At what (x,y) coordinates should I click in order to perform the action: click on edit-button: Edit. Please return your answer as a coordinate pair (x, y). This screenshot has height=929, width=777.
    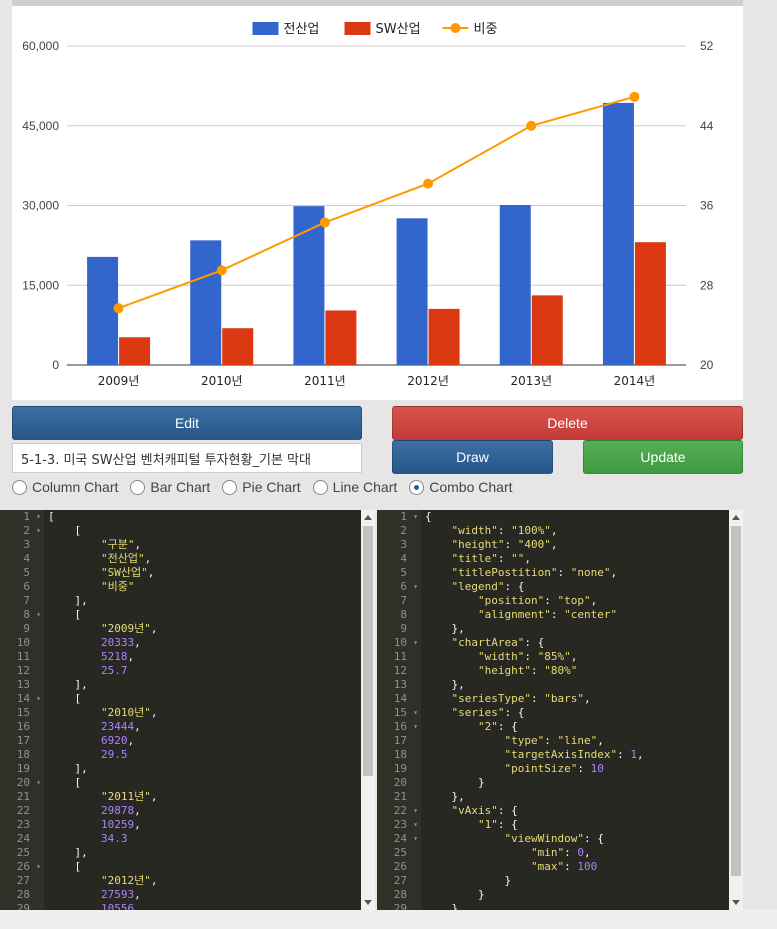
    Looking at the image, I should click on (187, 423).